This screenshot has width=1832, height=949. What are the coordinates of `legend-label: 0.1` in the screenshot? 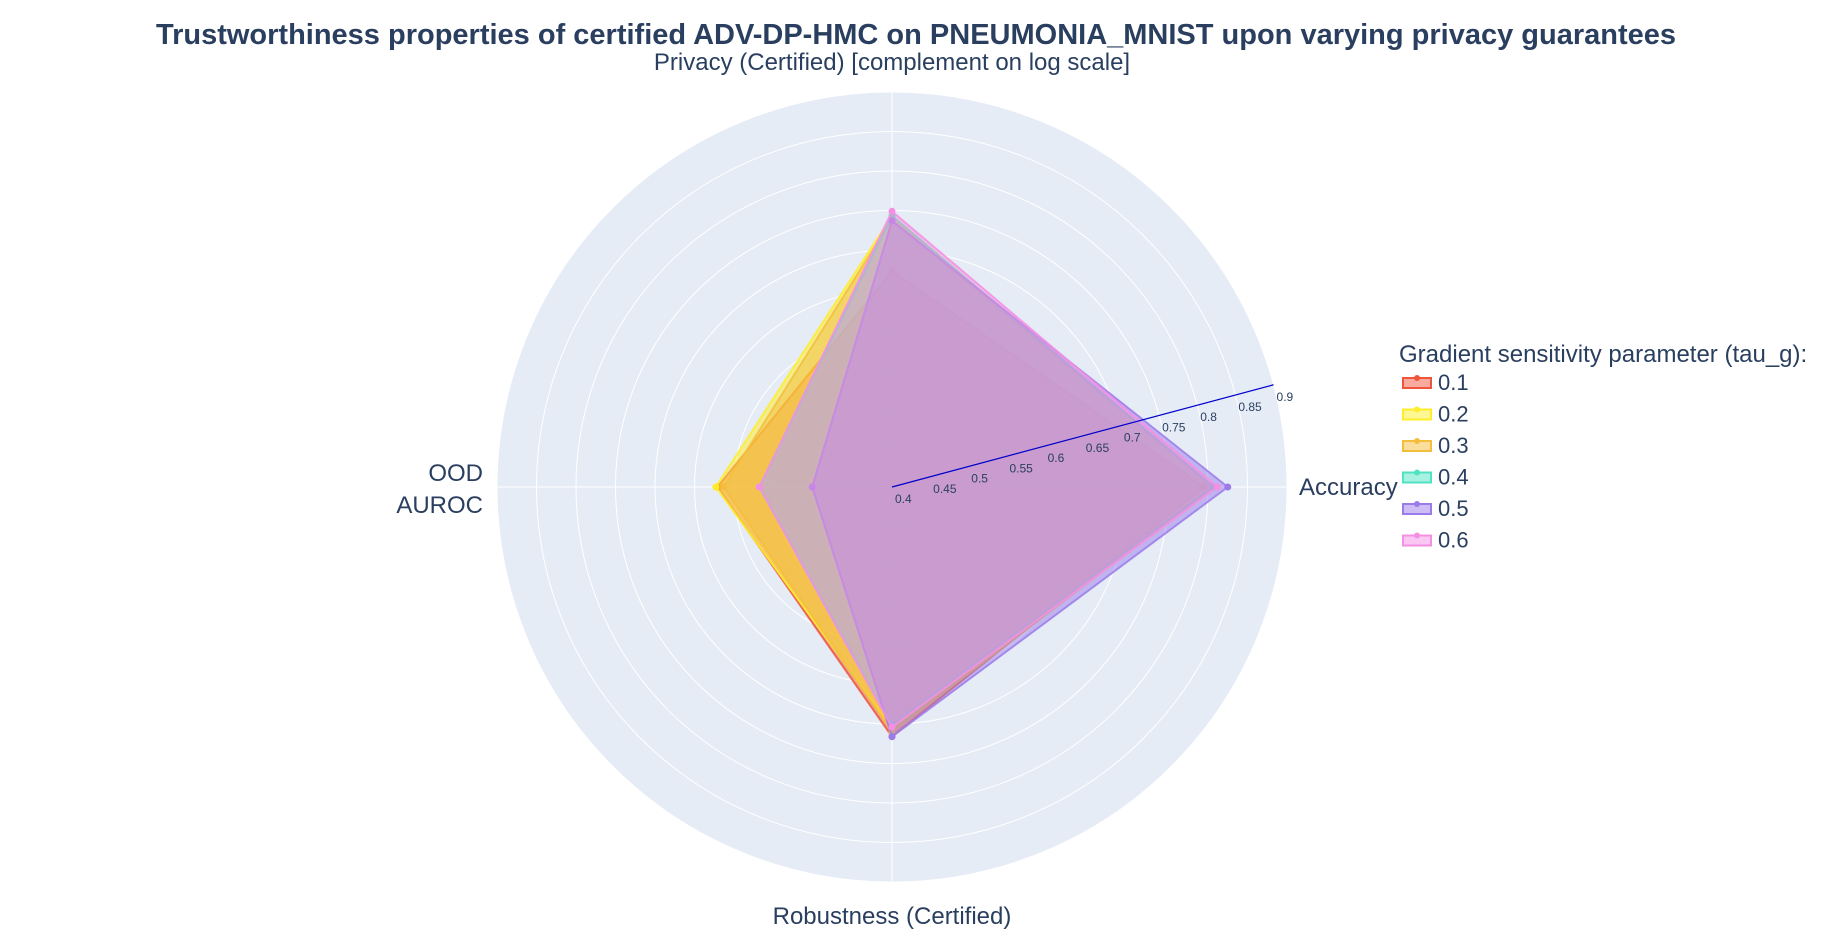 It's located at (1453, 382).